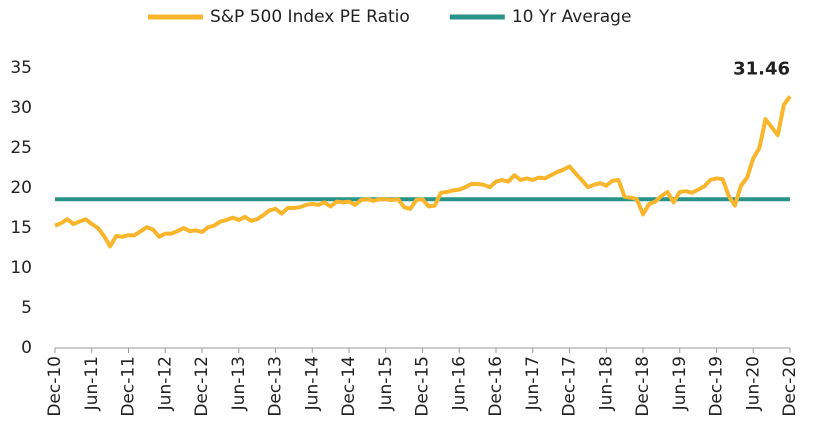 The image size is (815, 435). What do you see at coordinates (26, 348) in the screenshot?
I see `y-tick-label: 0` at bounding box center [26, 348].